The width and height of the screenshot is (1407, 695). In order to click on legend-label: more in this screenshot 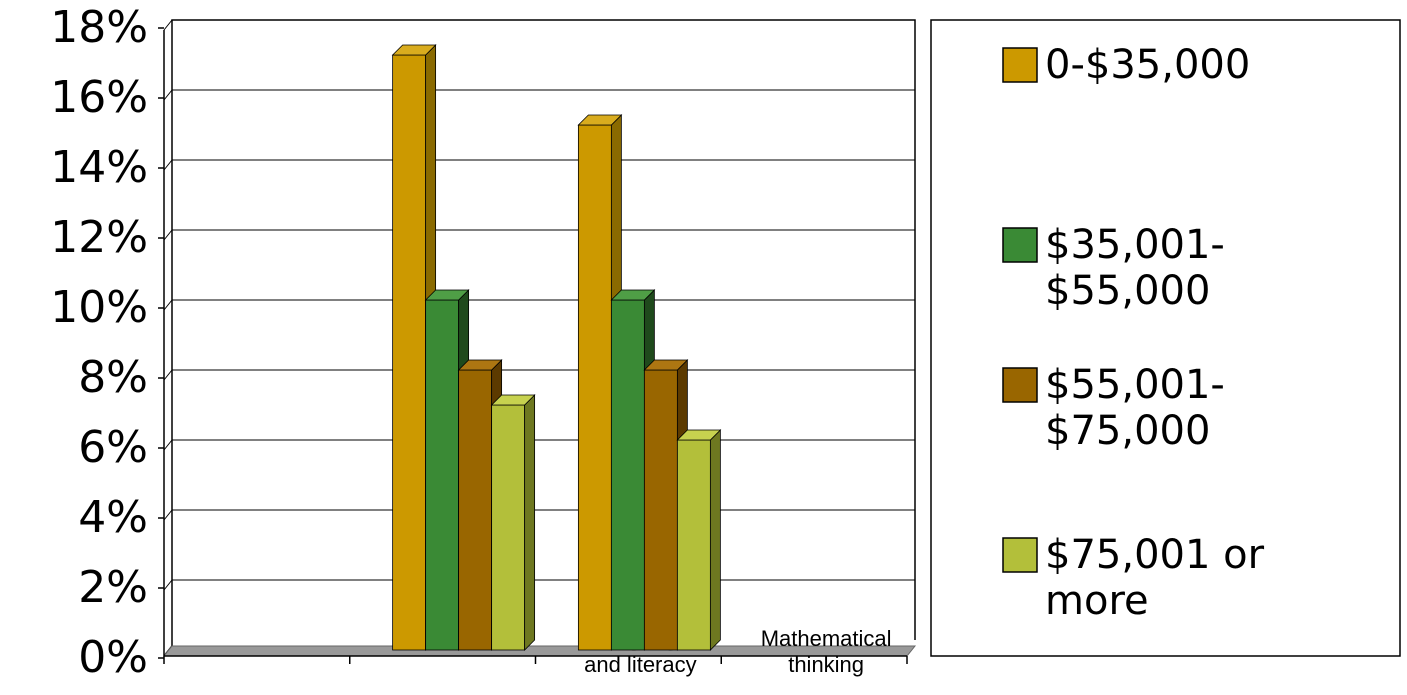, I will do `click(1097, 601)`.